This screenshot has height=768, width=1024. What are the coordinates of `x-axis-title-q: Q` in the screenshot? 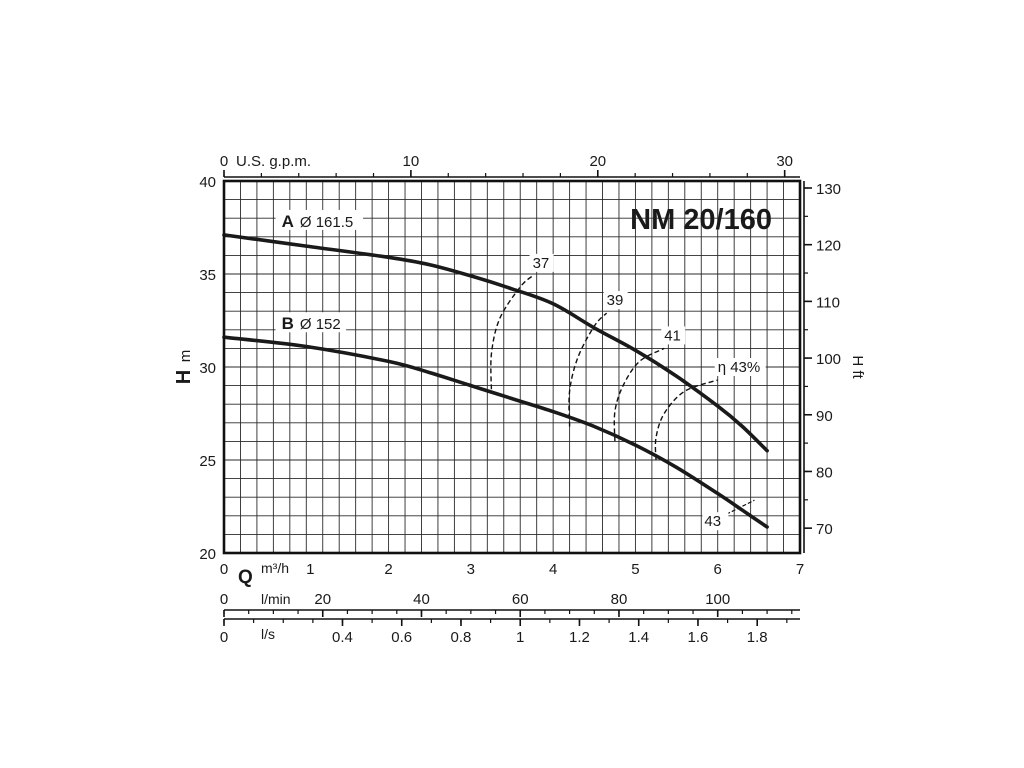 It's located at (245, 577).